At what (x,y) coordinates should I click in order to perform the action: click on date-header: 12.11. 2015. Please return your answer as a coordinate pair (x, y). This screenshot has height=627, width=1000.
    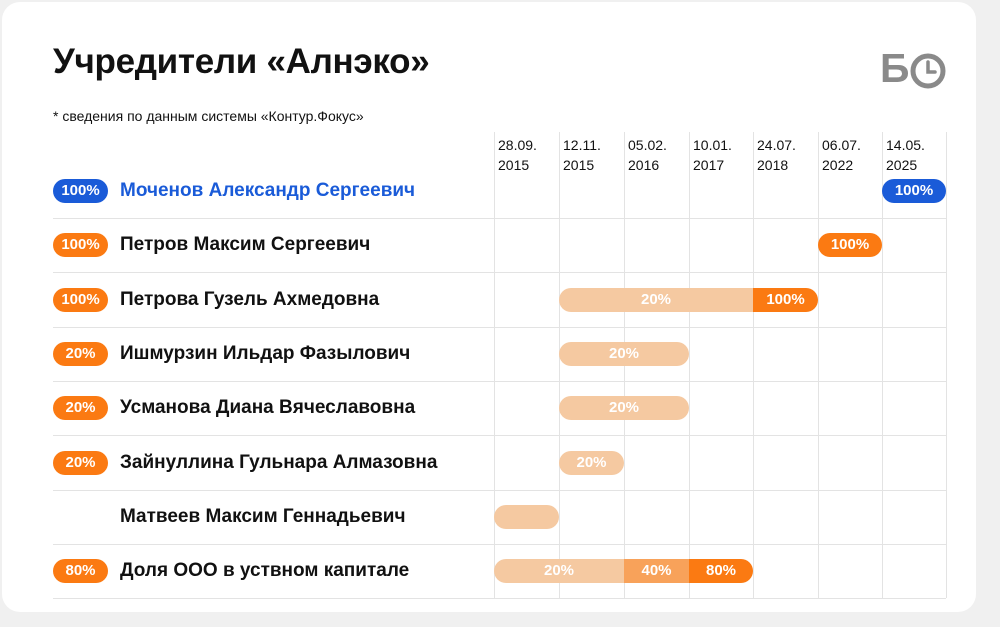
    Looking at the image, I should click on (593, 155).